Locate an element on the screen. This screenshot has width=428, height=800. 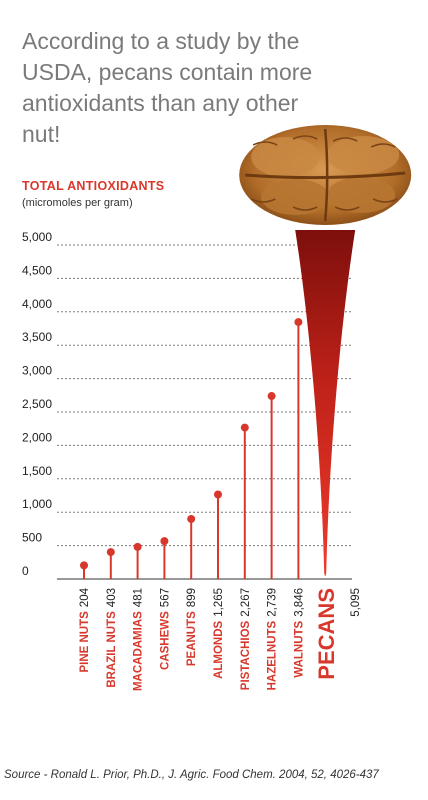
x-category-label: PEANUTS 899 is located at coordinates (192, 627).